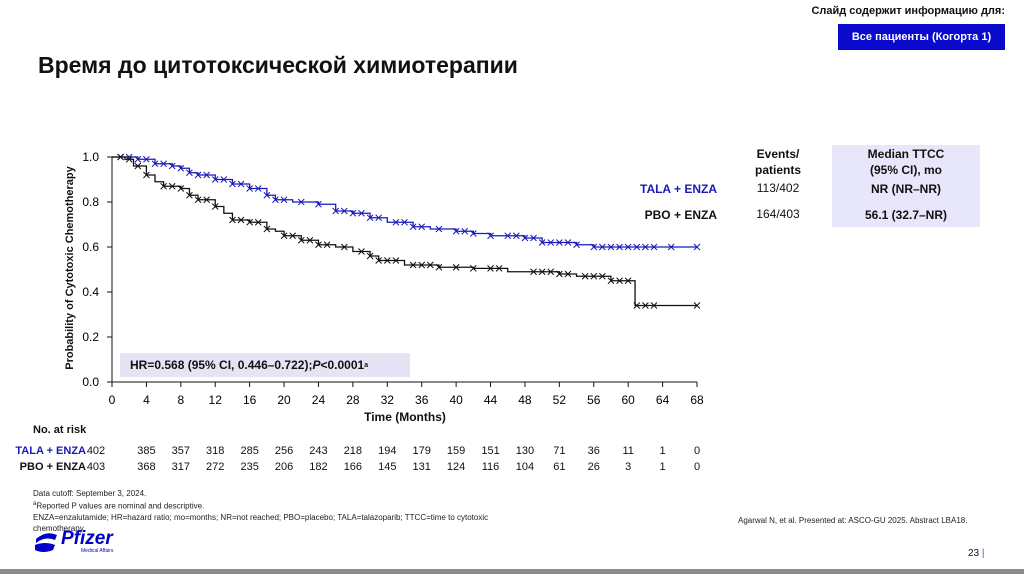 This screenshot has height=574, width=1024. I want to click on risk-value: 26, so click(593, 467).